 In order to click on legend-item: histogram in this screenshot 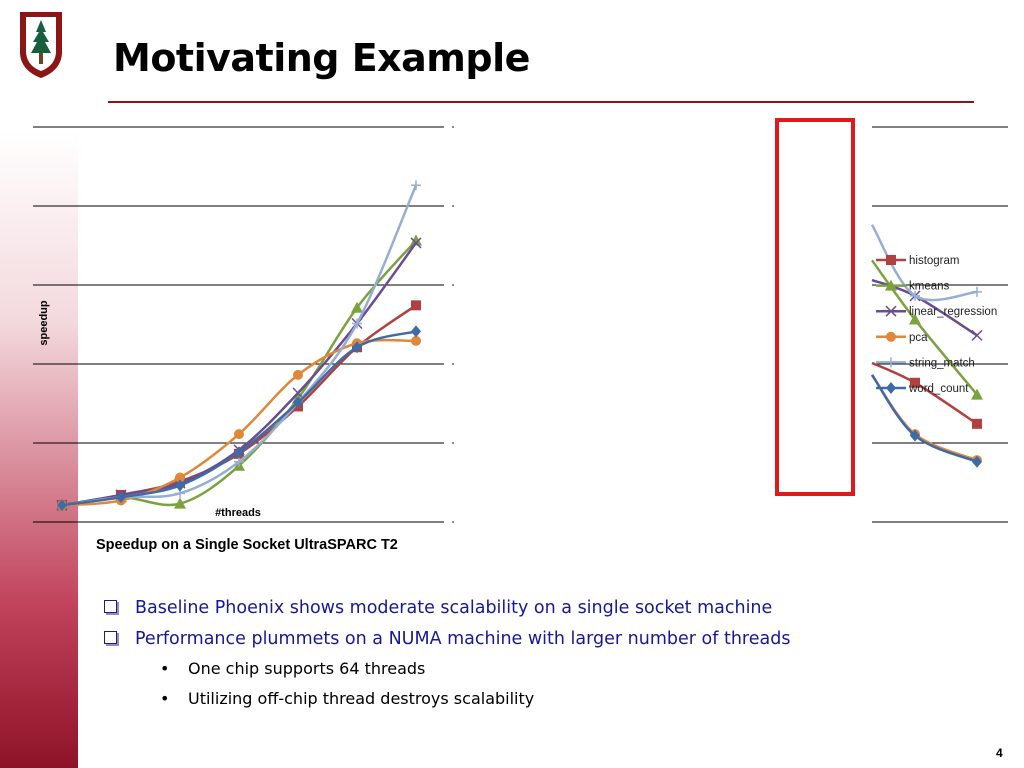, I will do `click(918, 261)`.